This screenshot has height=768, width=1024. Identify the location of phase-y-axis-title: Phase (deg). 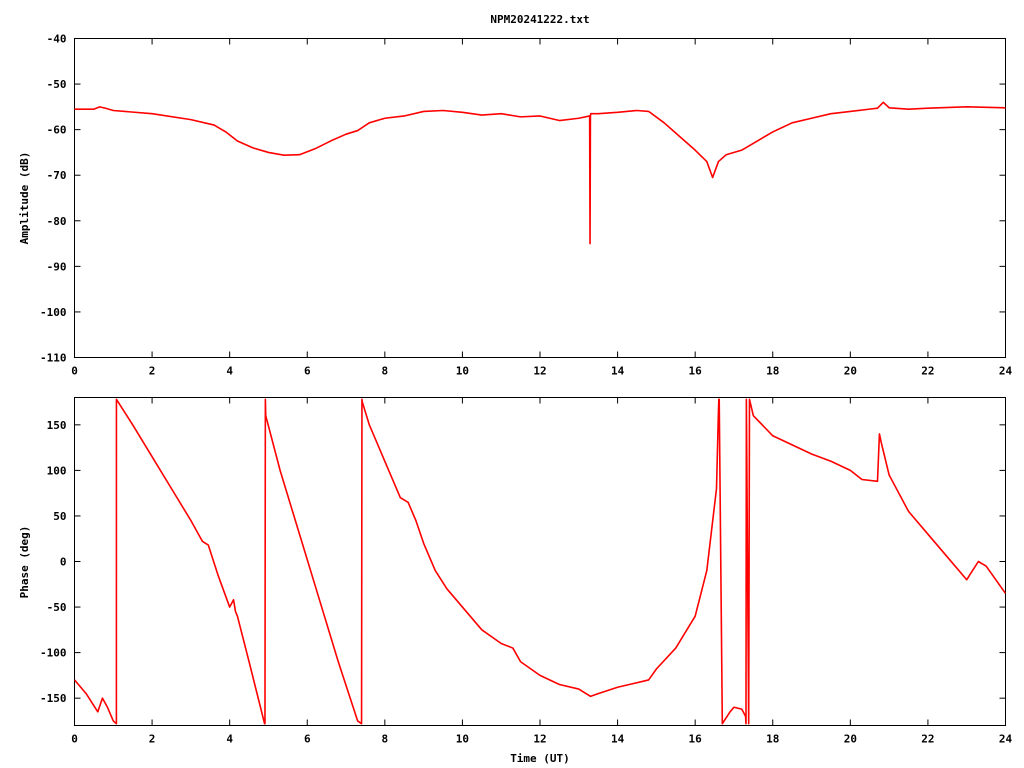
(24, 562).